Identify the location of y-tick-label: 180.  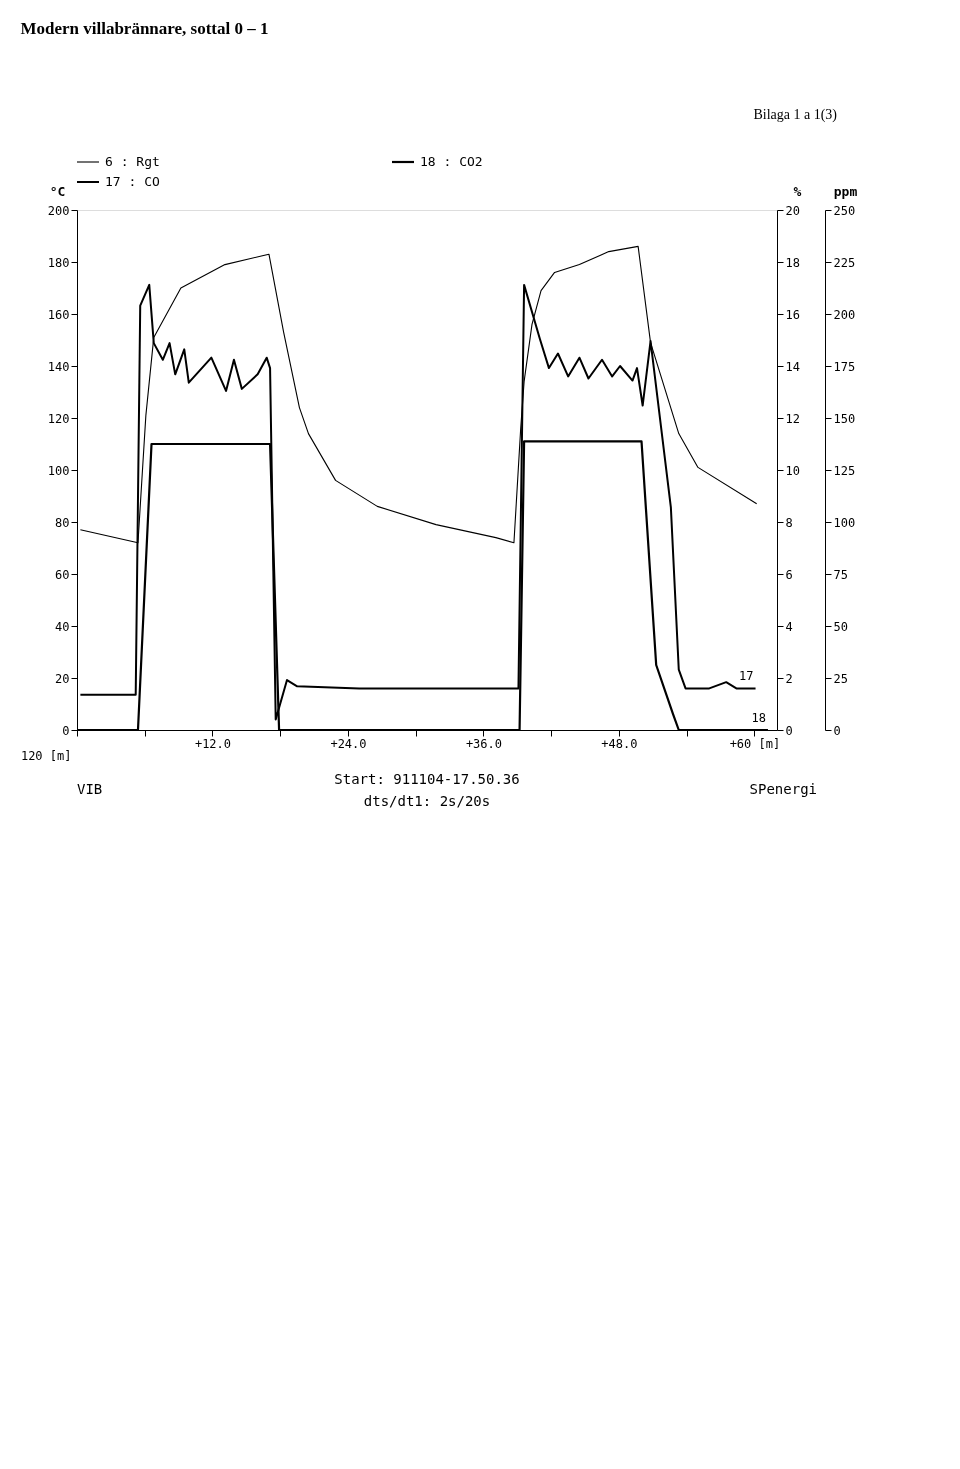
(58, 262).